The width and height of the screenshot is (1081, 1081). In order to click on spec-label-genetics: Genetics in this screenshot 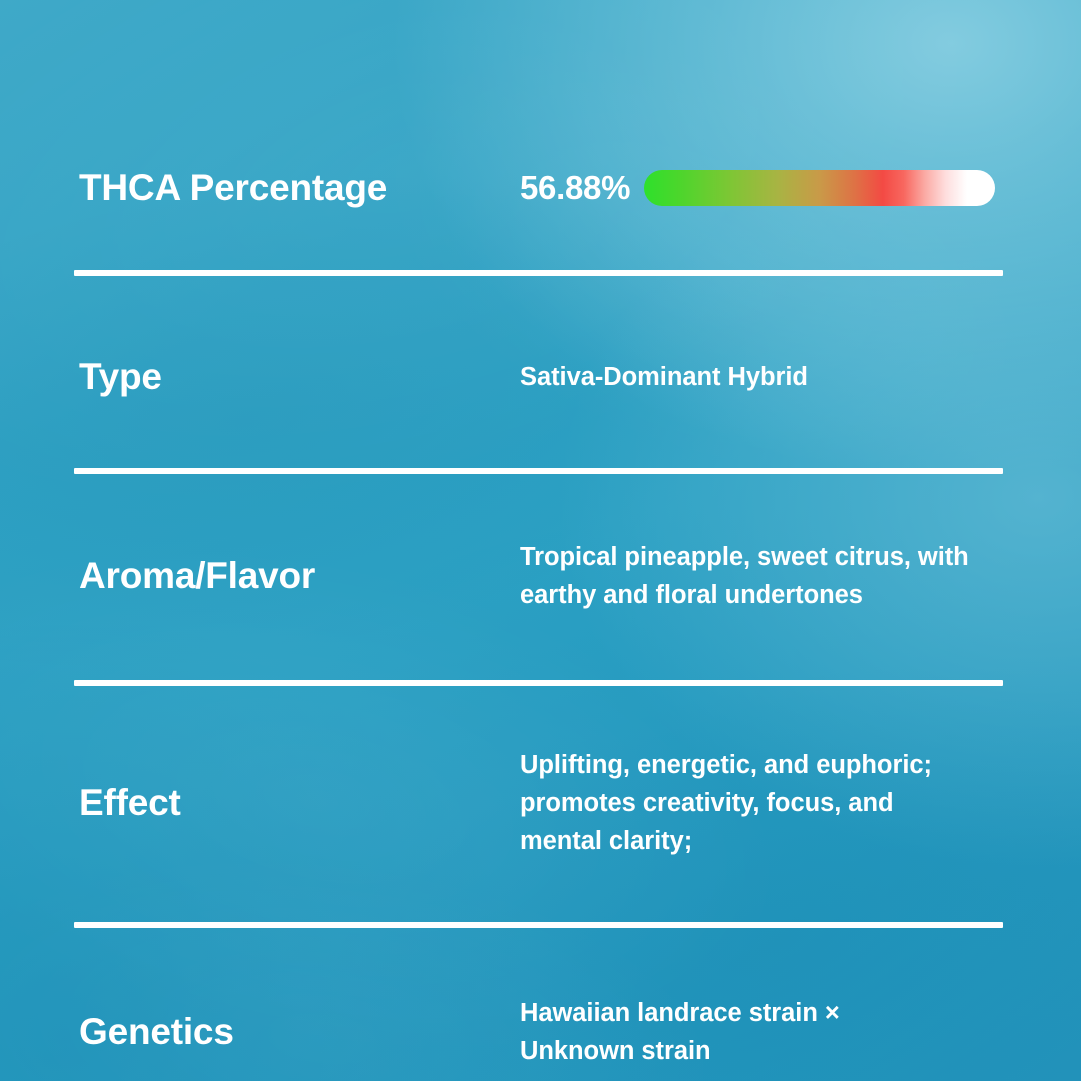, I will do `click(156, 1032)`.